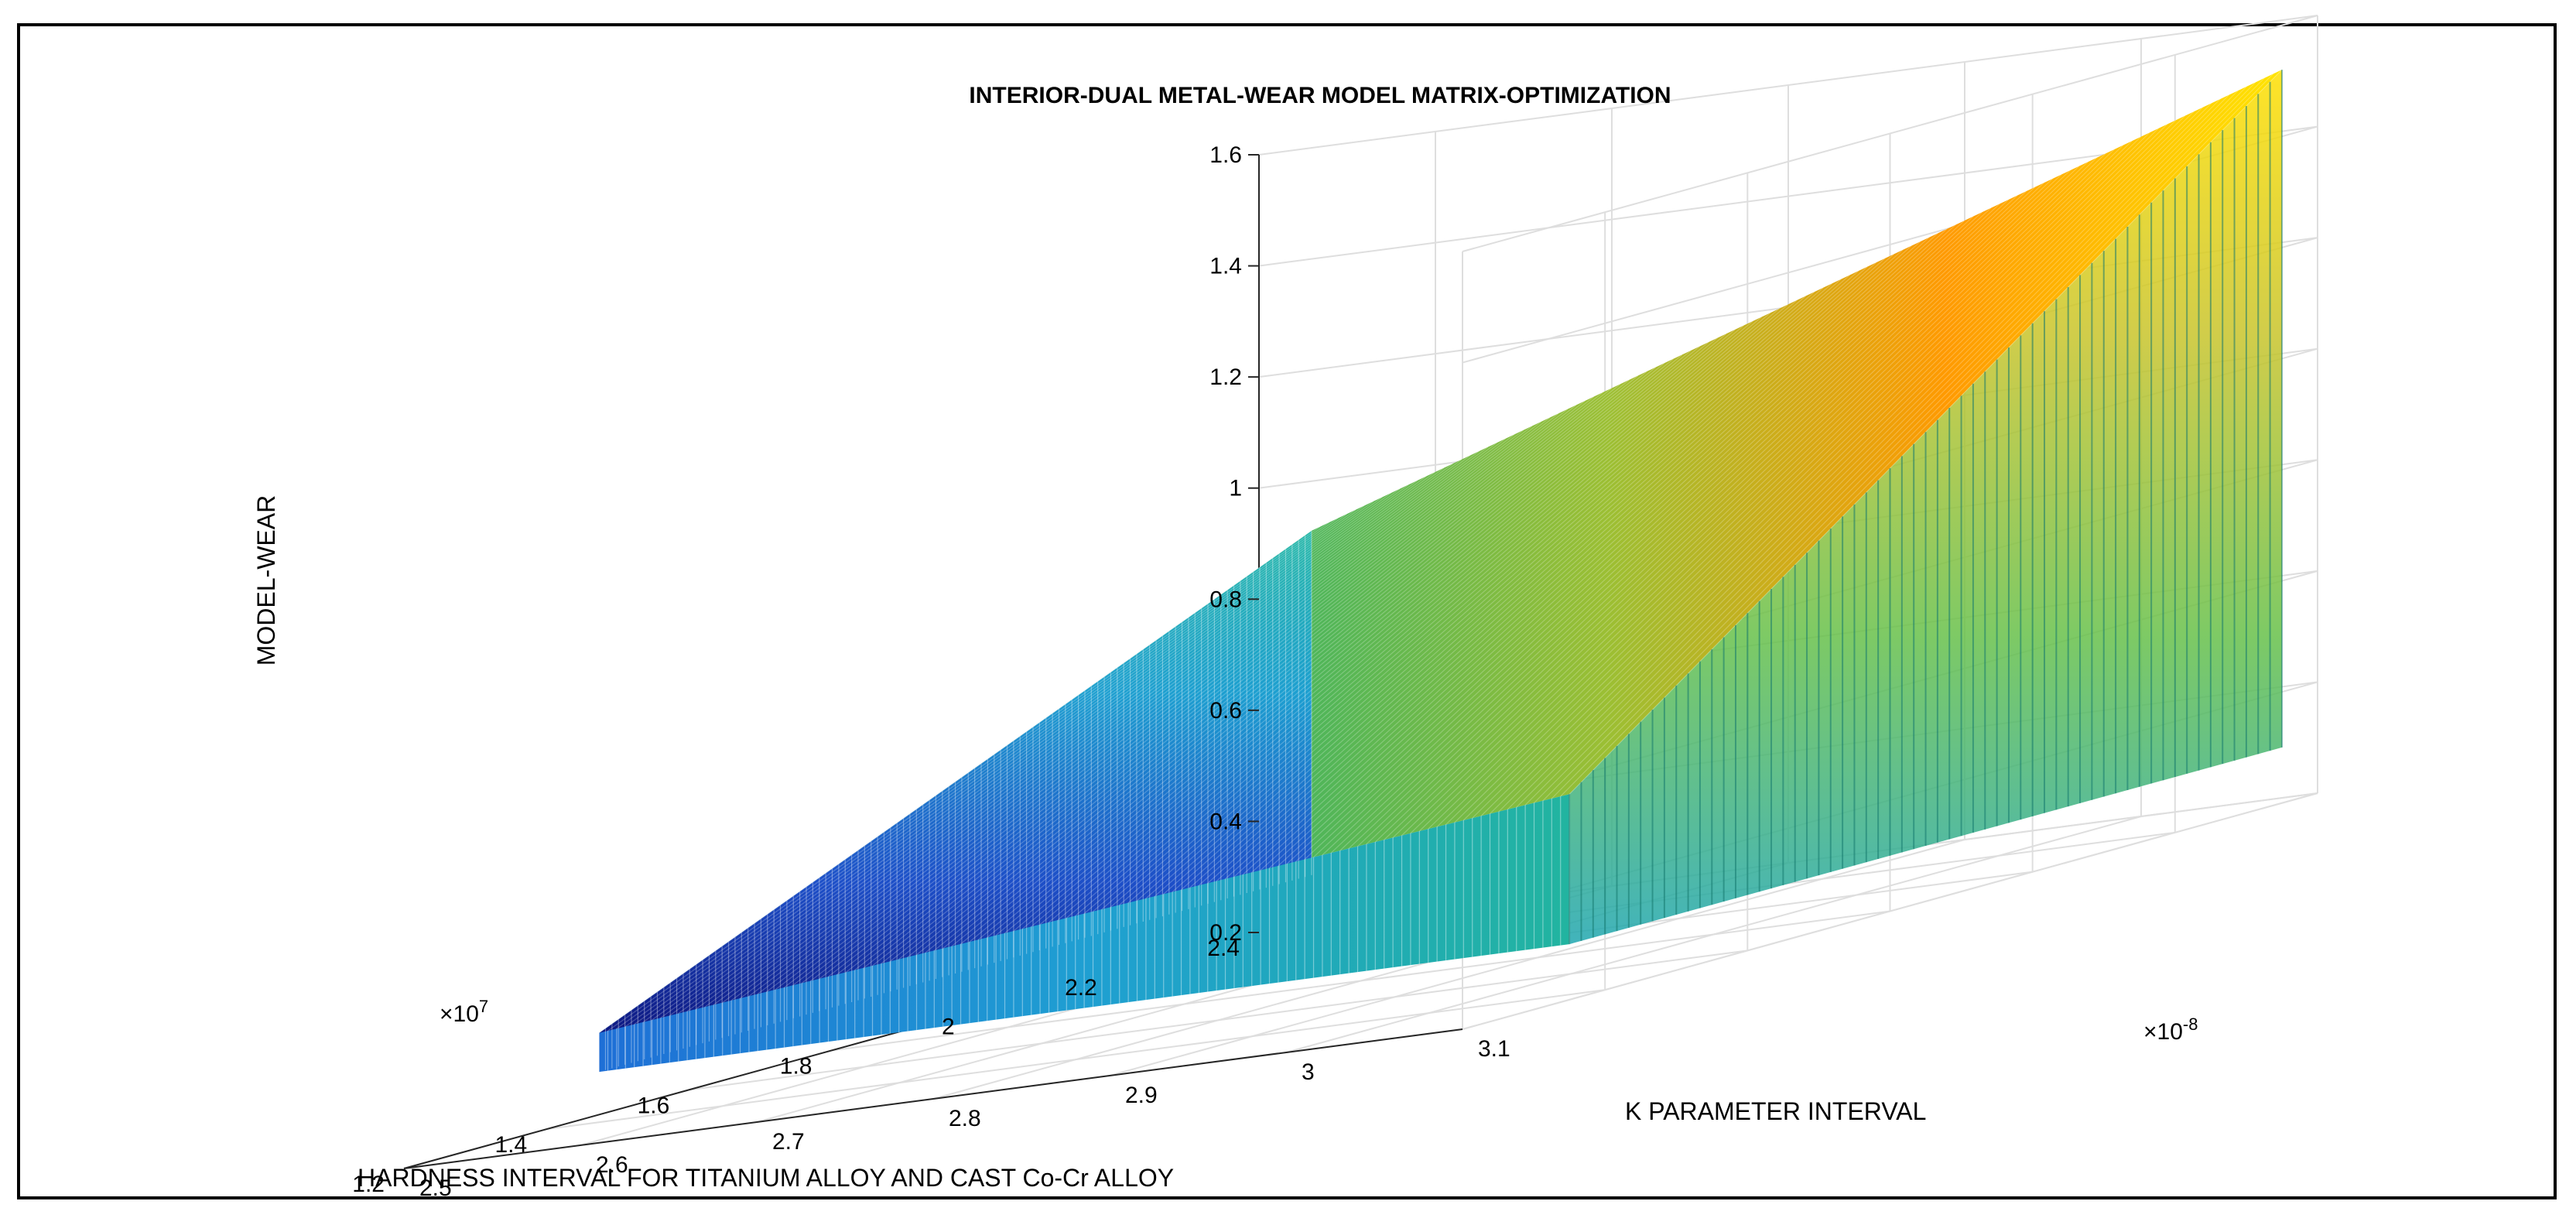  What do you see at coordinates (1226, 266) in the screenshot?
I see `z-tick-label: 1.4` at bounding box center [1226, 266].